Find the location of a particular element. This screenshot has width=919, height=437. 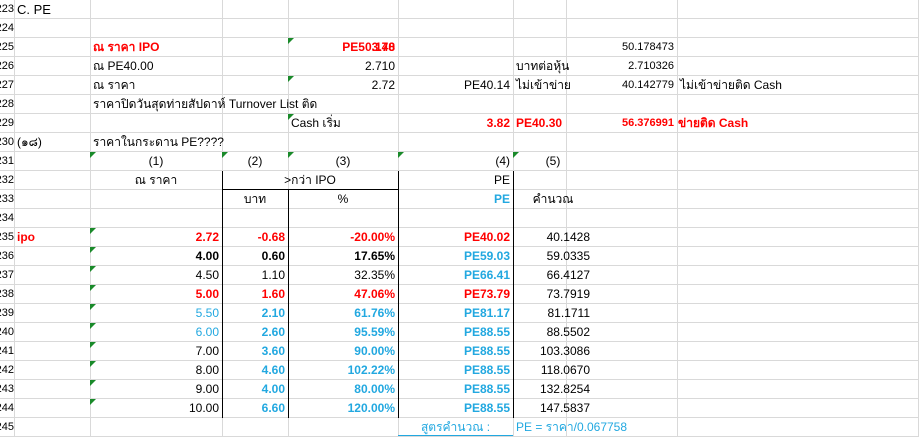

pe-header: PE is located at coordinates (501, 180).